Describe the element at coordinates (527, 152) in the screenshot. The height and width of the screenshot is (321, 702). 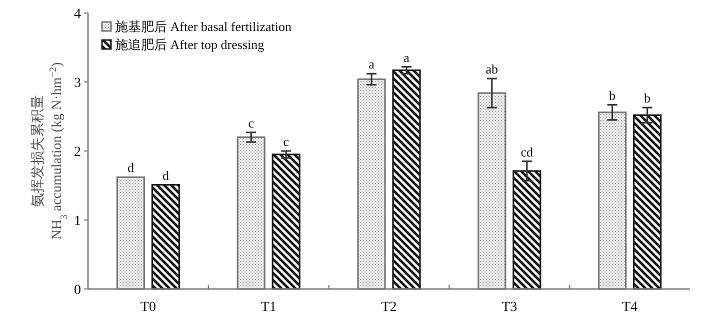
I see `data-label: cd` at that location.